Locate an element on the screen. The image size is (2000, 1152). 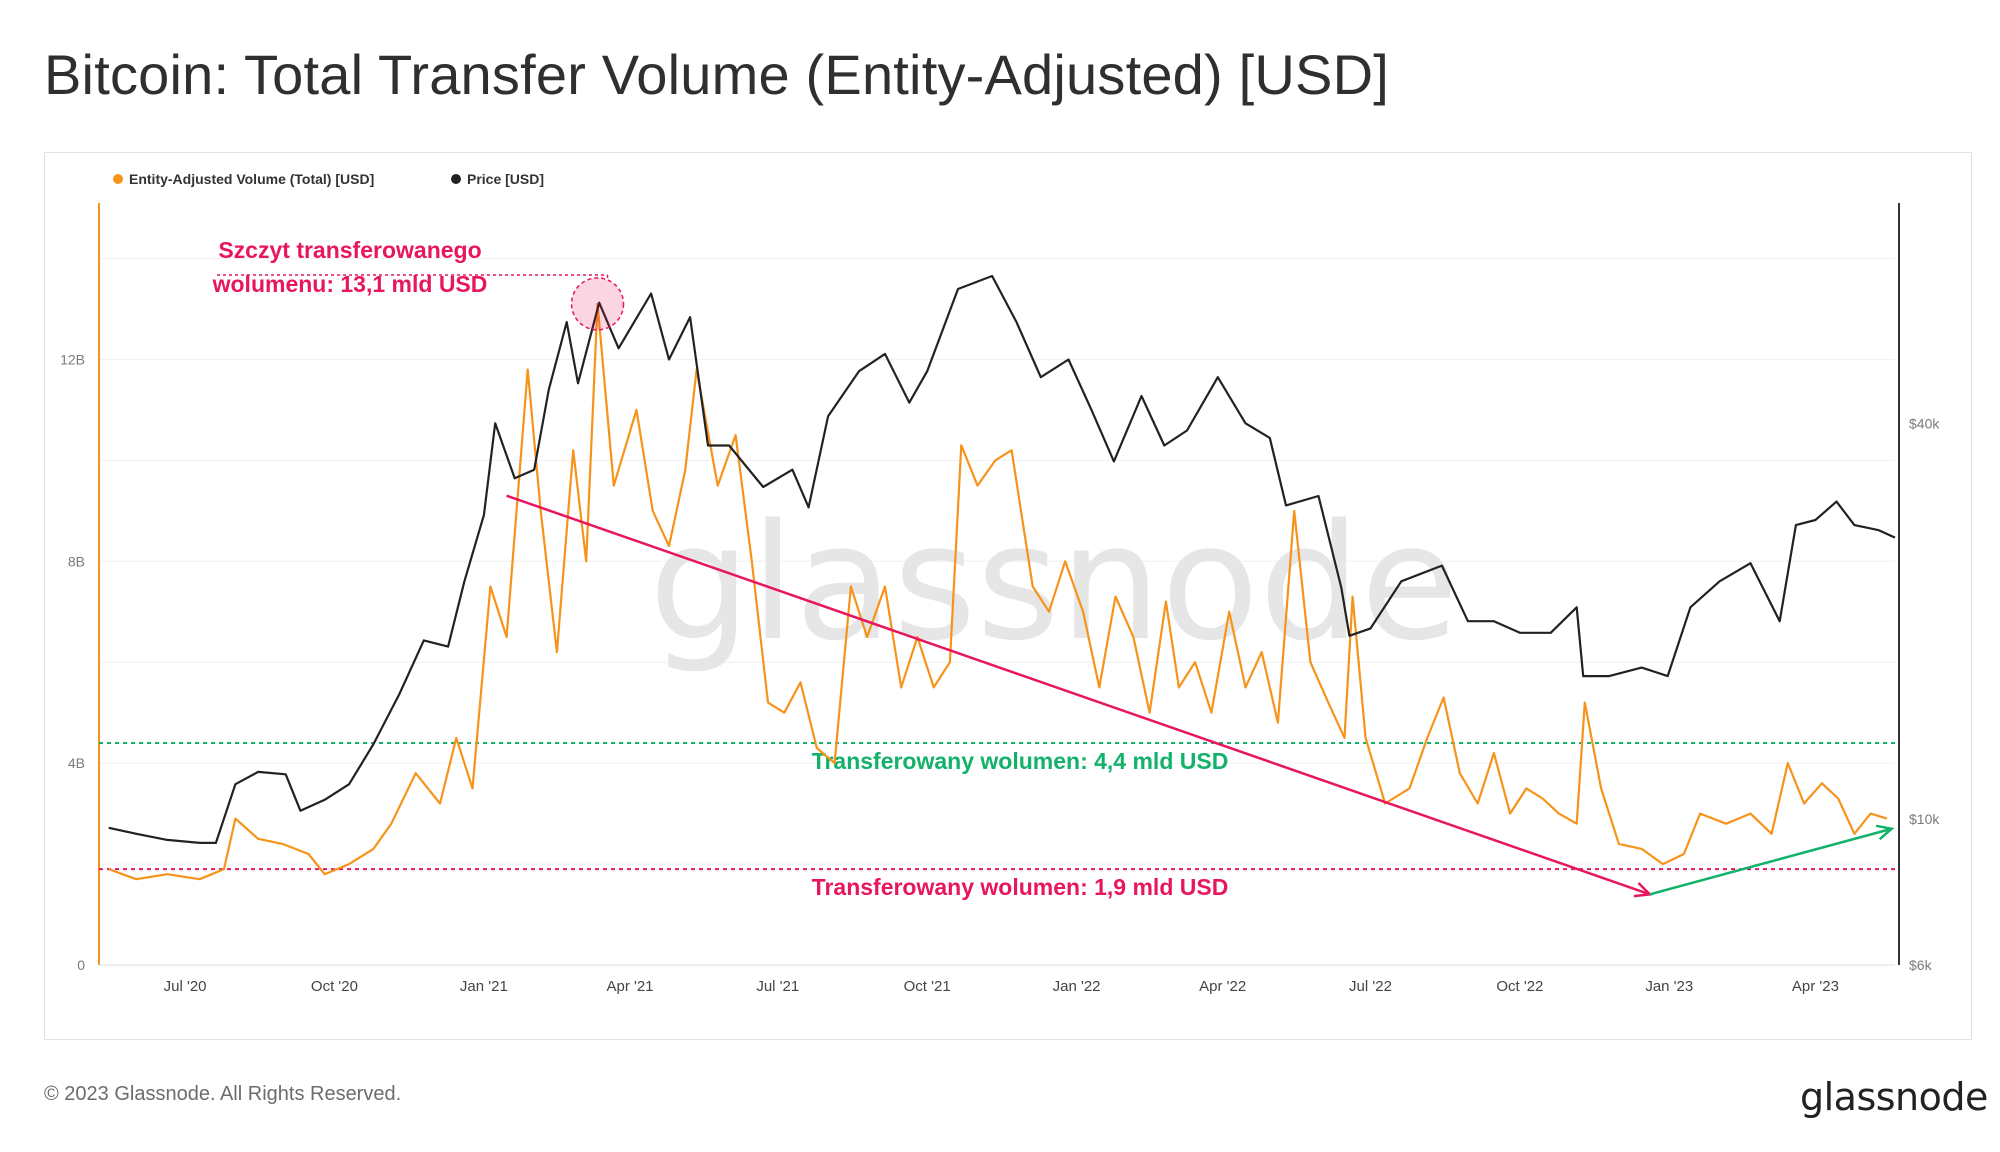
y-left-tick-label: 4B is located at coordinates (76, 763).